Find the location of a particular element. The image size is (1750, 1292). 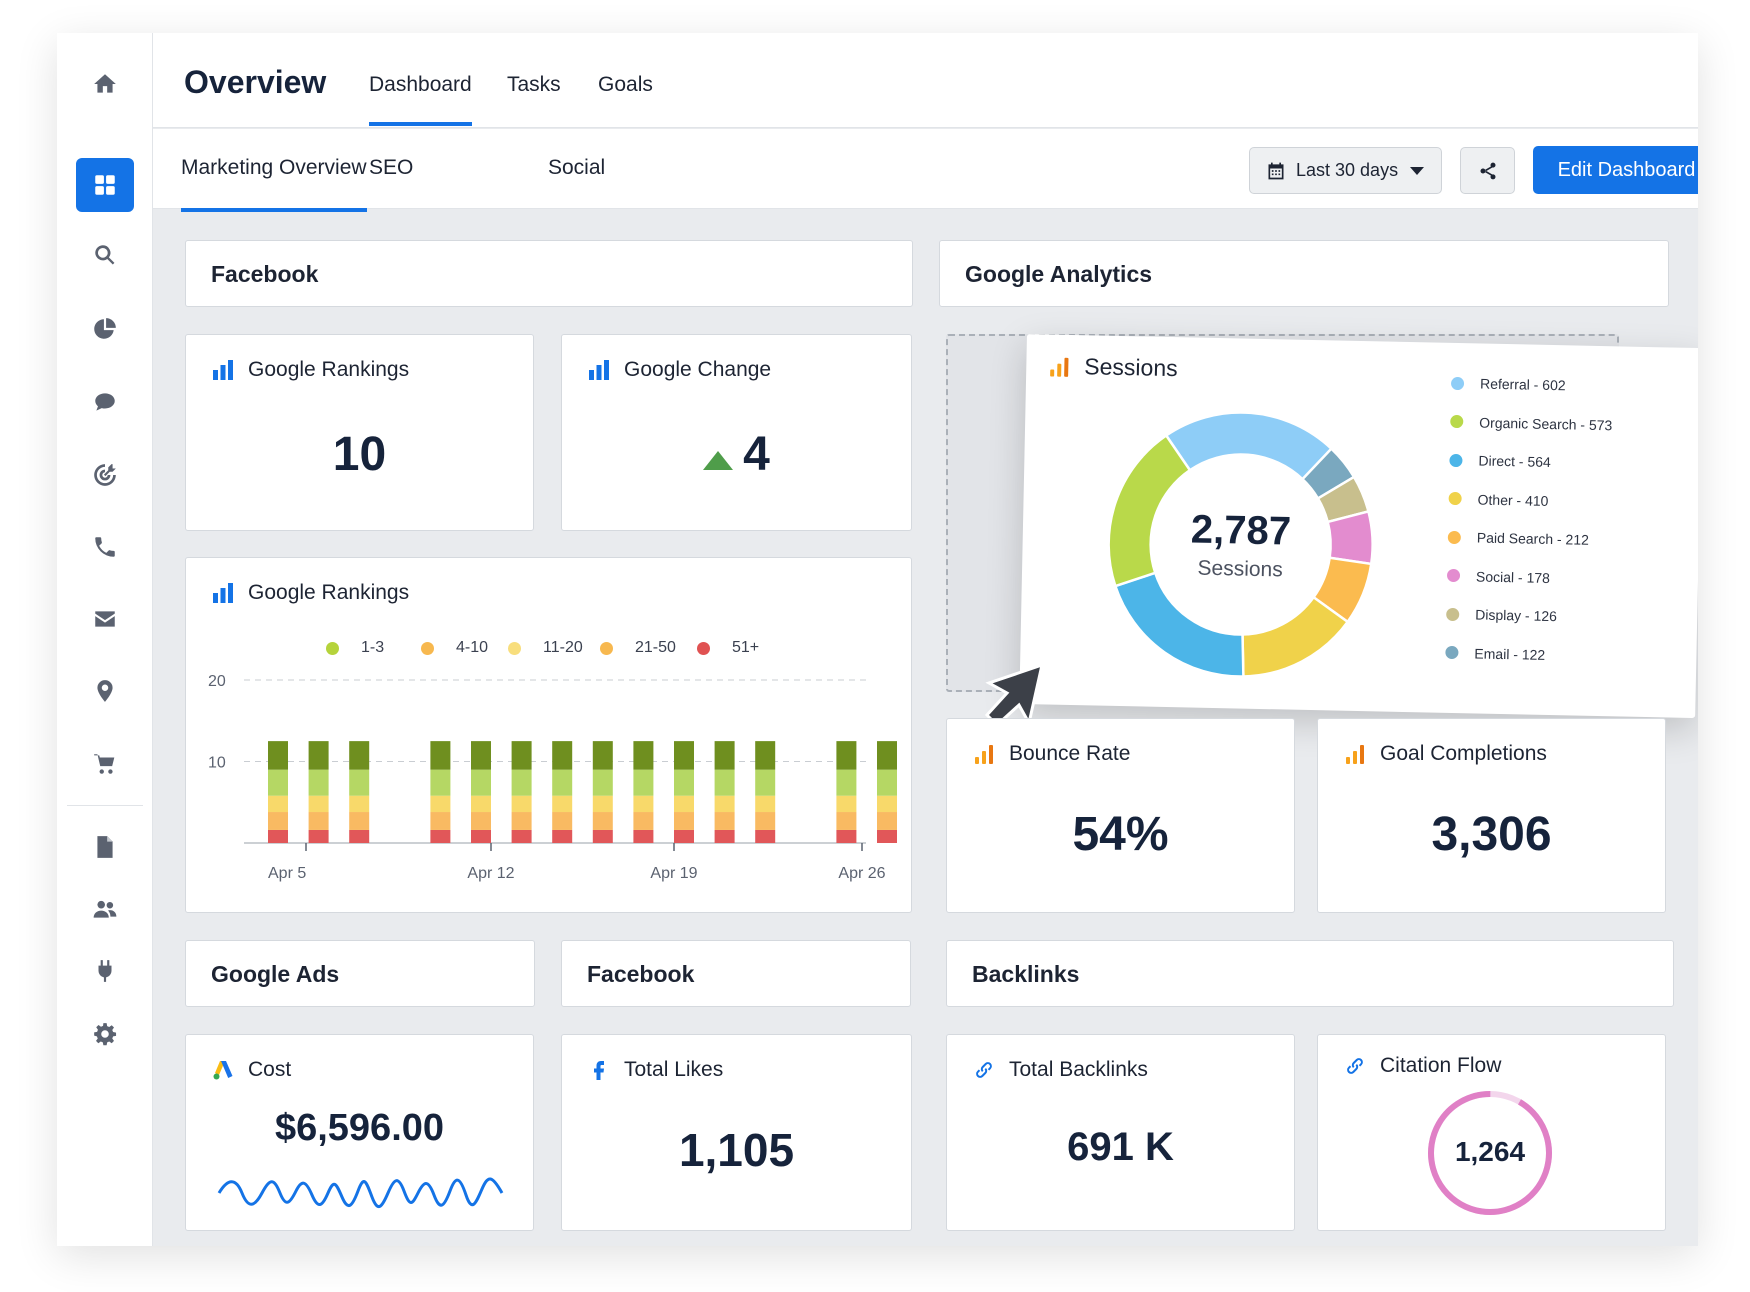

google-rankings-card: Google Rankings 10 is located at coordinates (359, 432).